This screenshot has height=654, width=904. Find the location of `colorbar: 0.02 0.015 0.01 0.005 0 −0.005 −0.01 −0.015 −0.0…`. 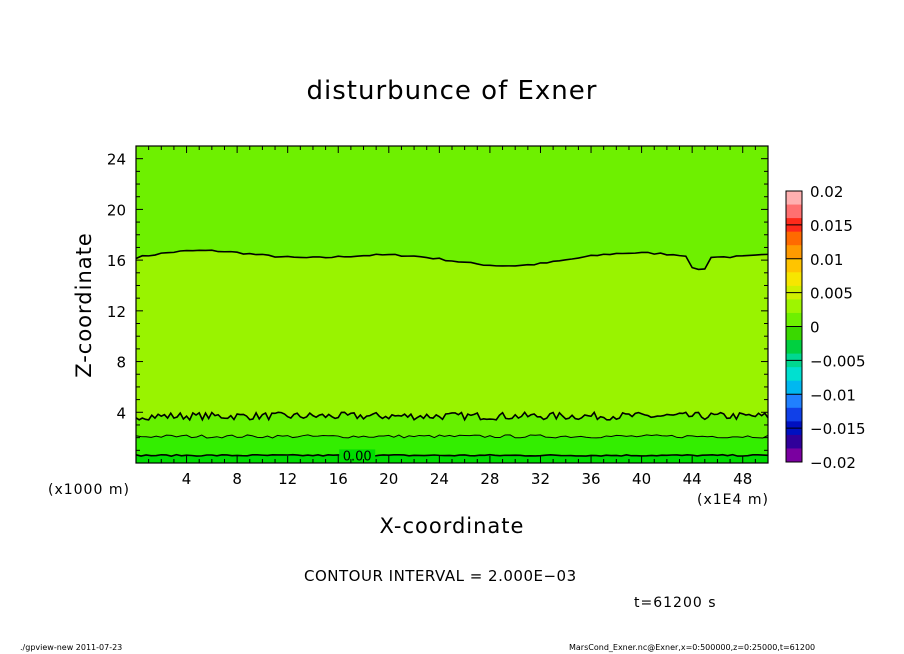

colorbar: 0.02 0.015 0.01 0.005 0 −0.005 −0.01 −0.015 −0.0… is located at coordinates (825, 327).